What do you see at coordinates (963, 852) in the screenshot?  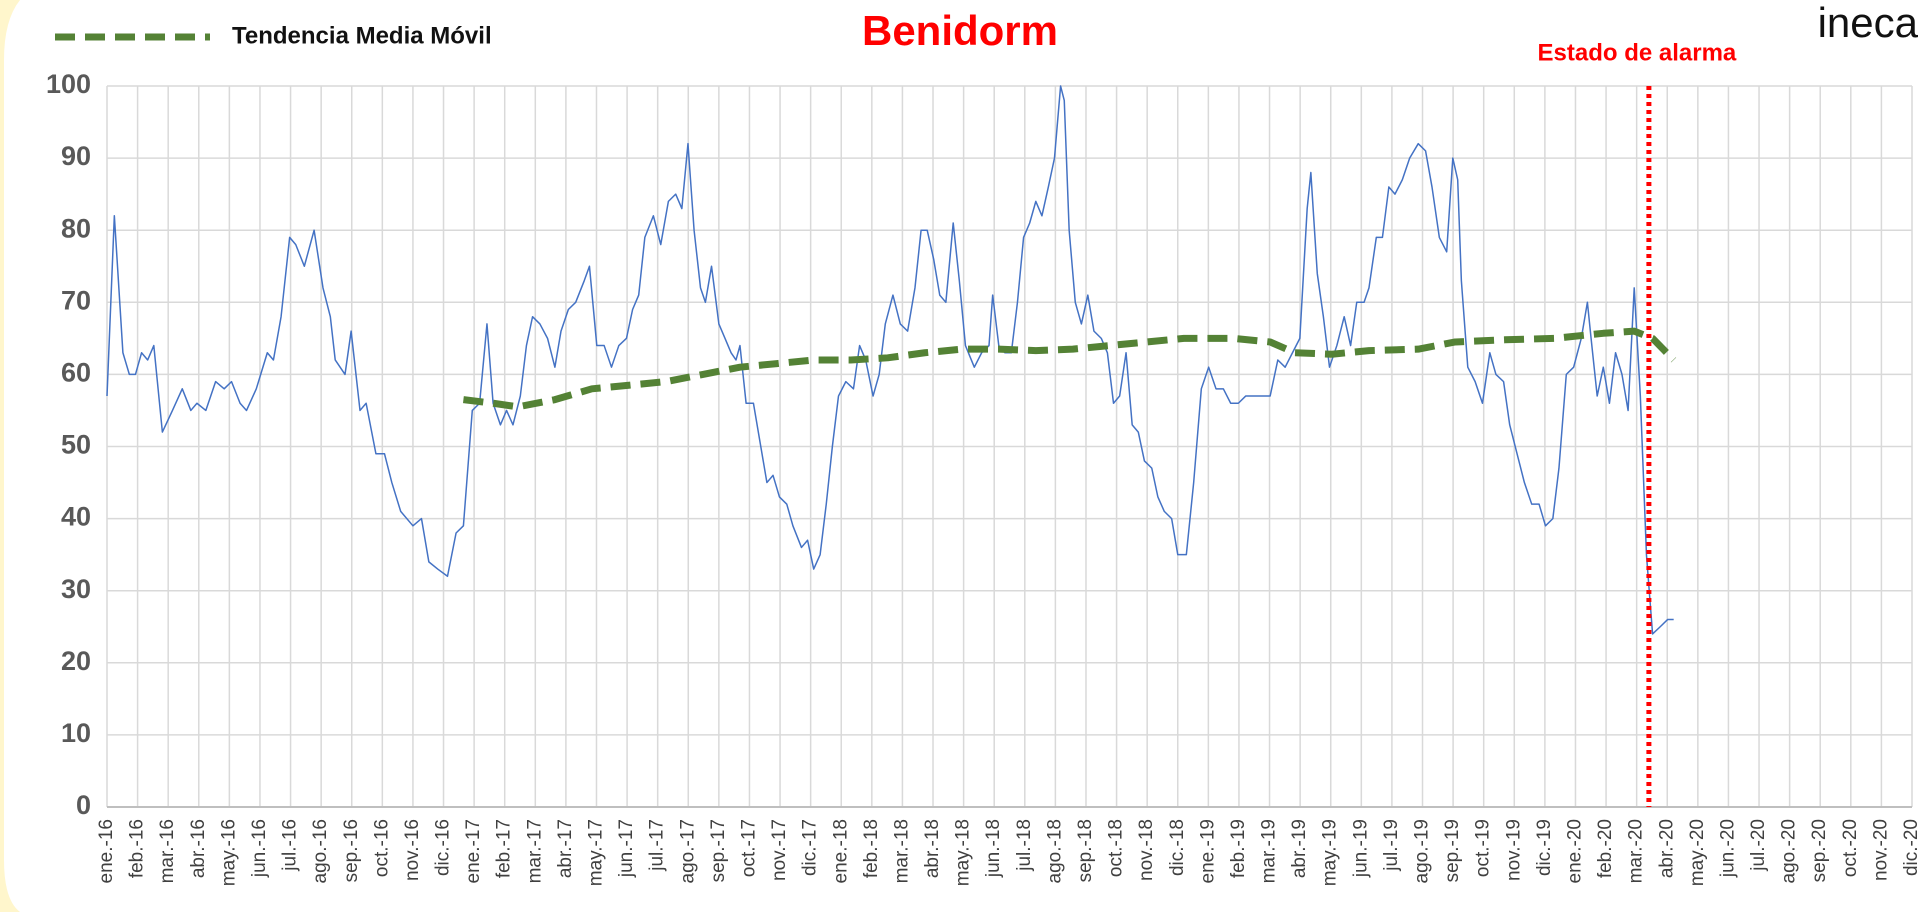 I see `x-tick-label: may.-18` at bounding box center [963, 852].